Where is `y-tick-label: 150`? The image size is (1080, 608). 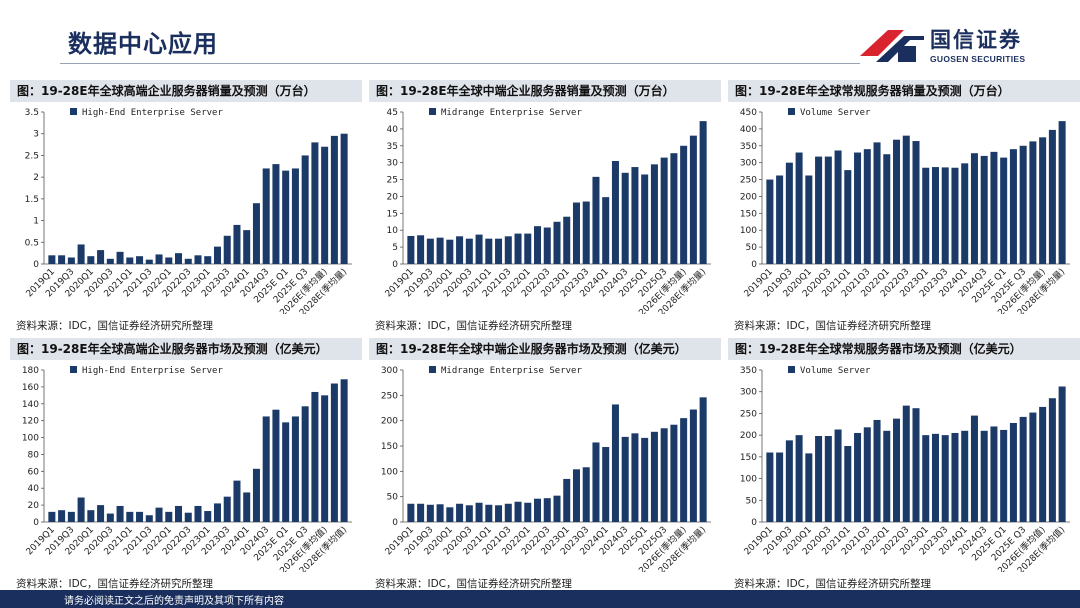 y-tick-label: 150 is located at coordinates (748, 458).